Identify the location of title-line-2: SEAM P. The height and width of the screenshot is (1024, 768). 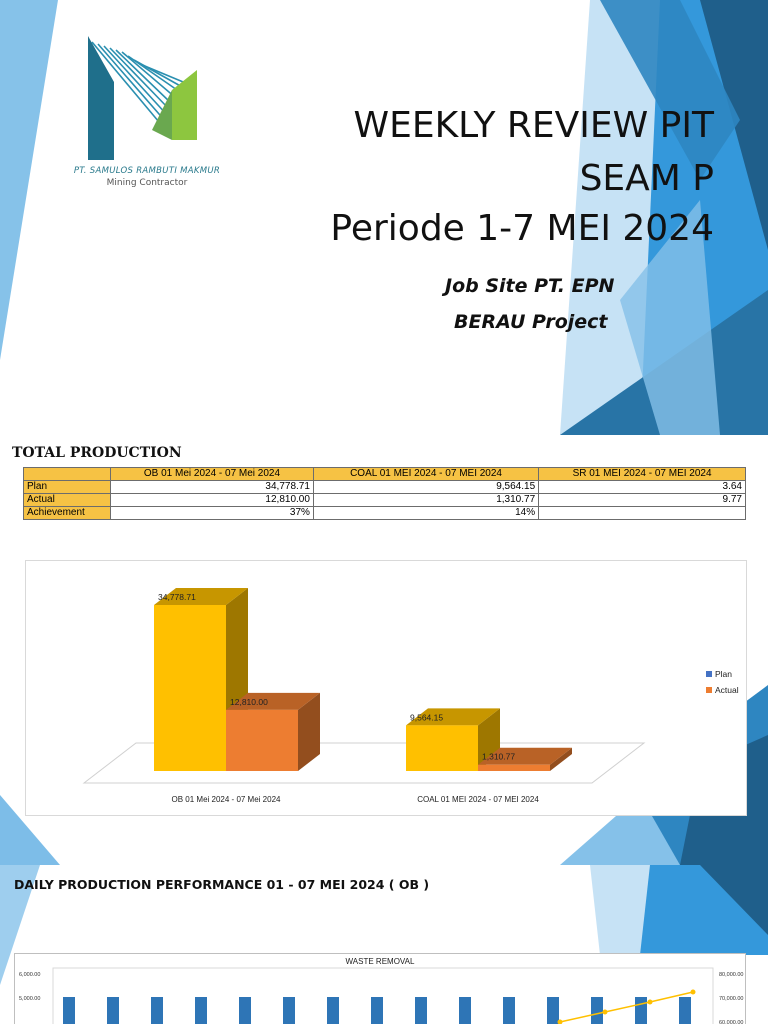
(646, 178).